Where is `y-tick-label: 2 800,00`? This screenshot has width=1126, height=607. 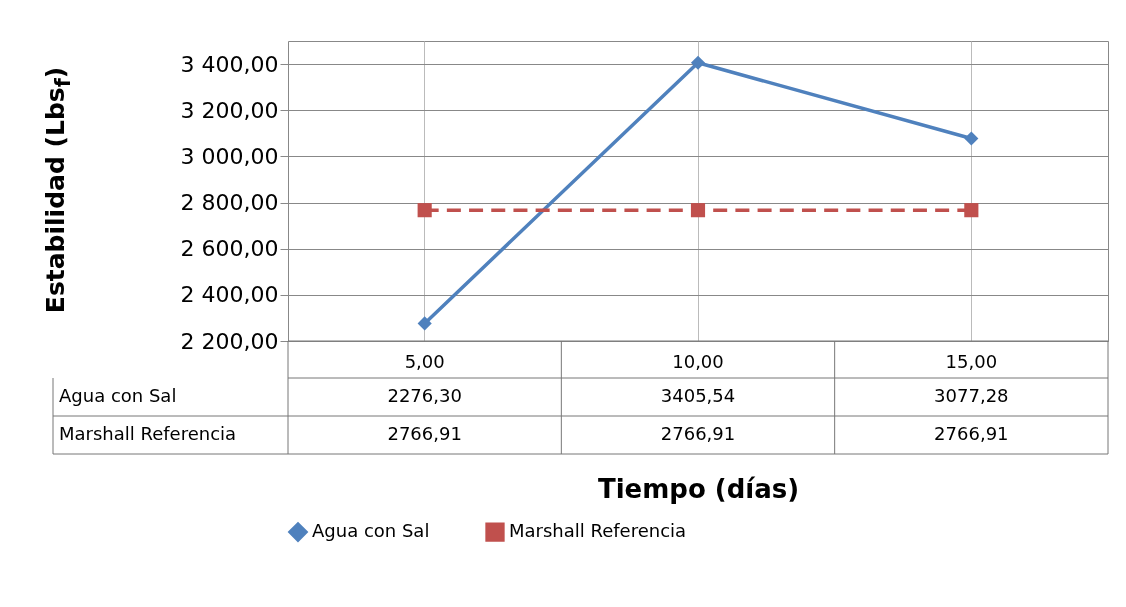
y-tick-label: 2 800,00 is located at coordinates (229, 203).